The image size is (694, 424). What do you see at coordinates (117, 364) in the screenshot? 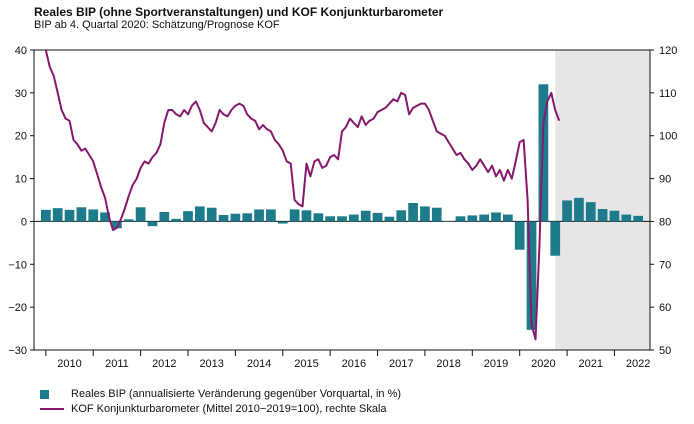
I see `x-axis-label: 2011` at bounding box center [117, 364].